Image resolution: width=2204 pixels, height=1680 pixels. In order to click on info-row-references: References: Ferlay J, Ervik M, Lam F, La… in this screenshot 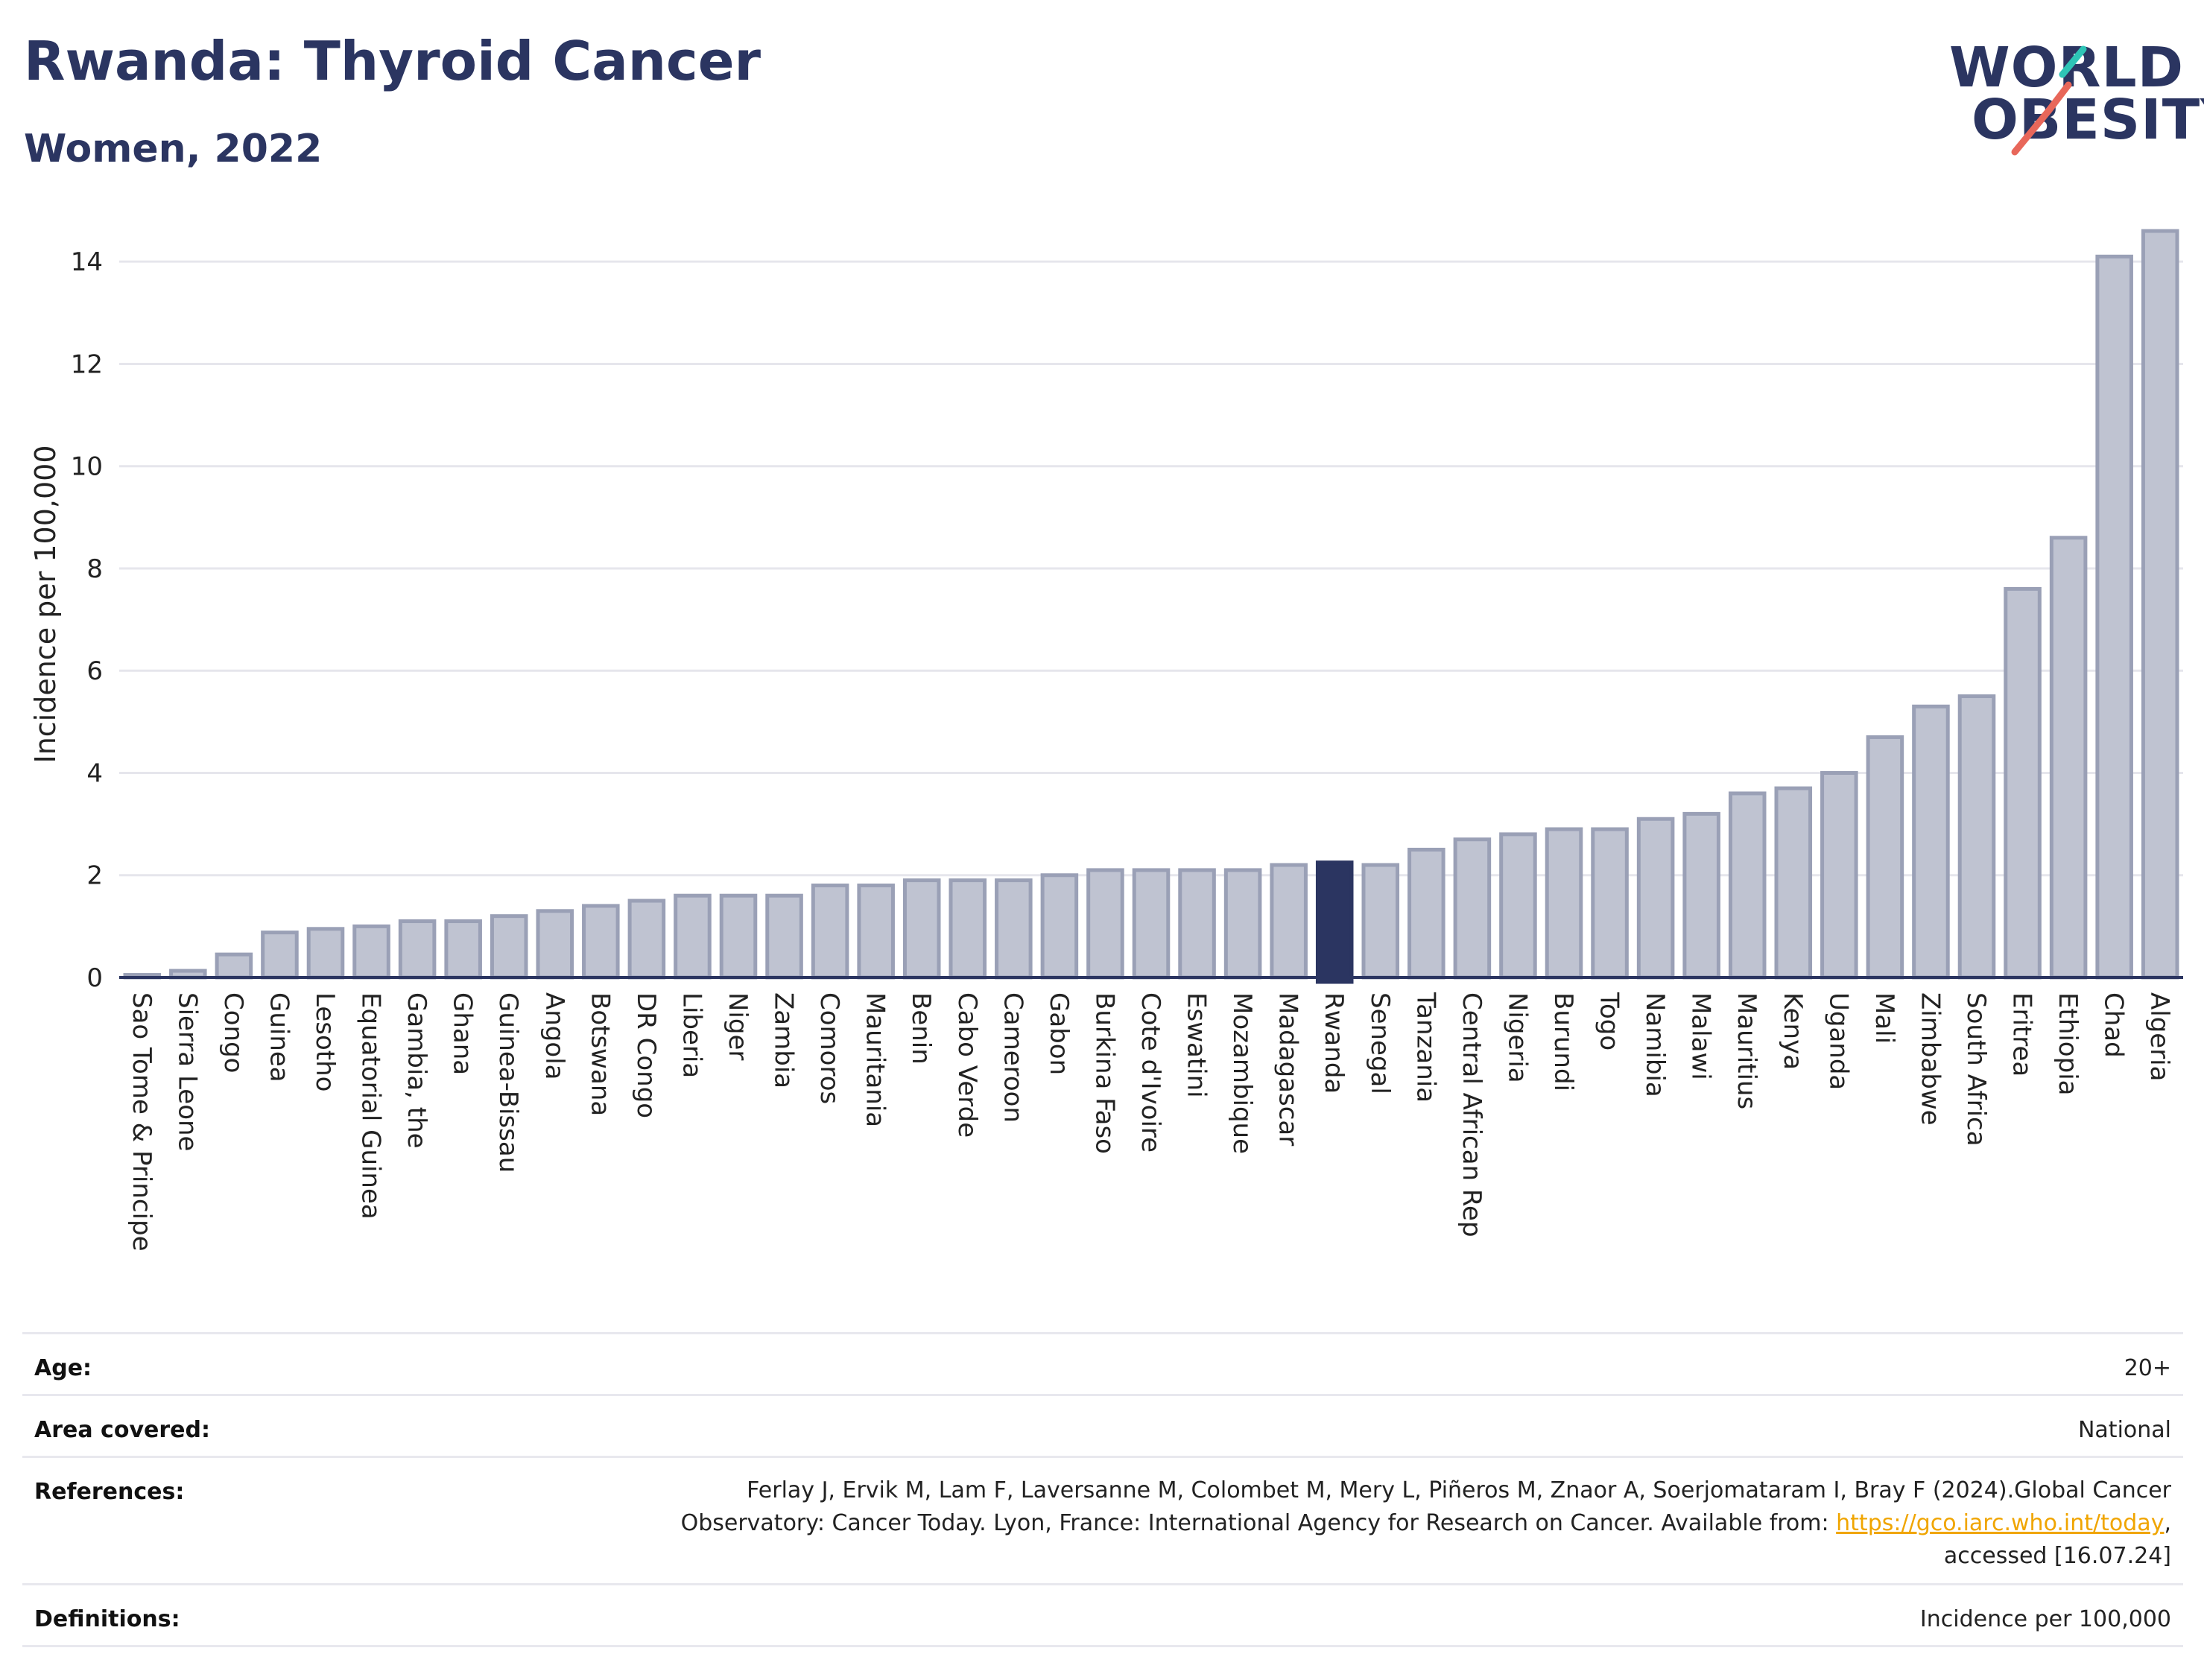, I will do `click(1102, 1519)`.